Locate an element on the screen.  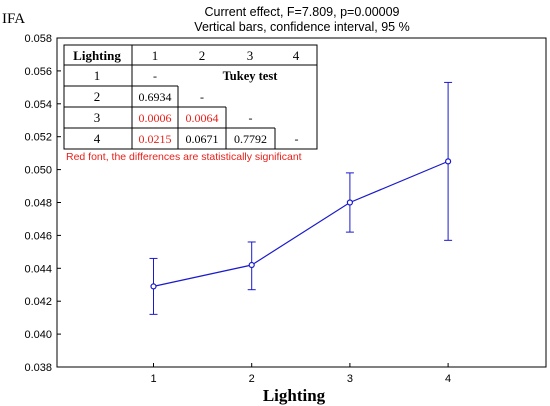
tukey-row-label: 2 is located at coordinates (97, 96).